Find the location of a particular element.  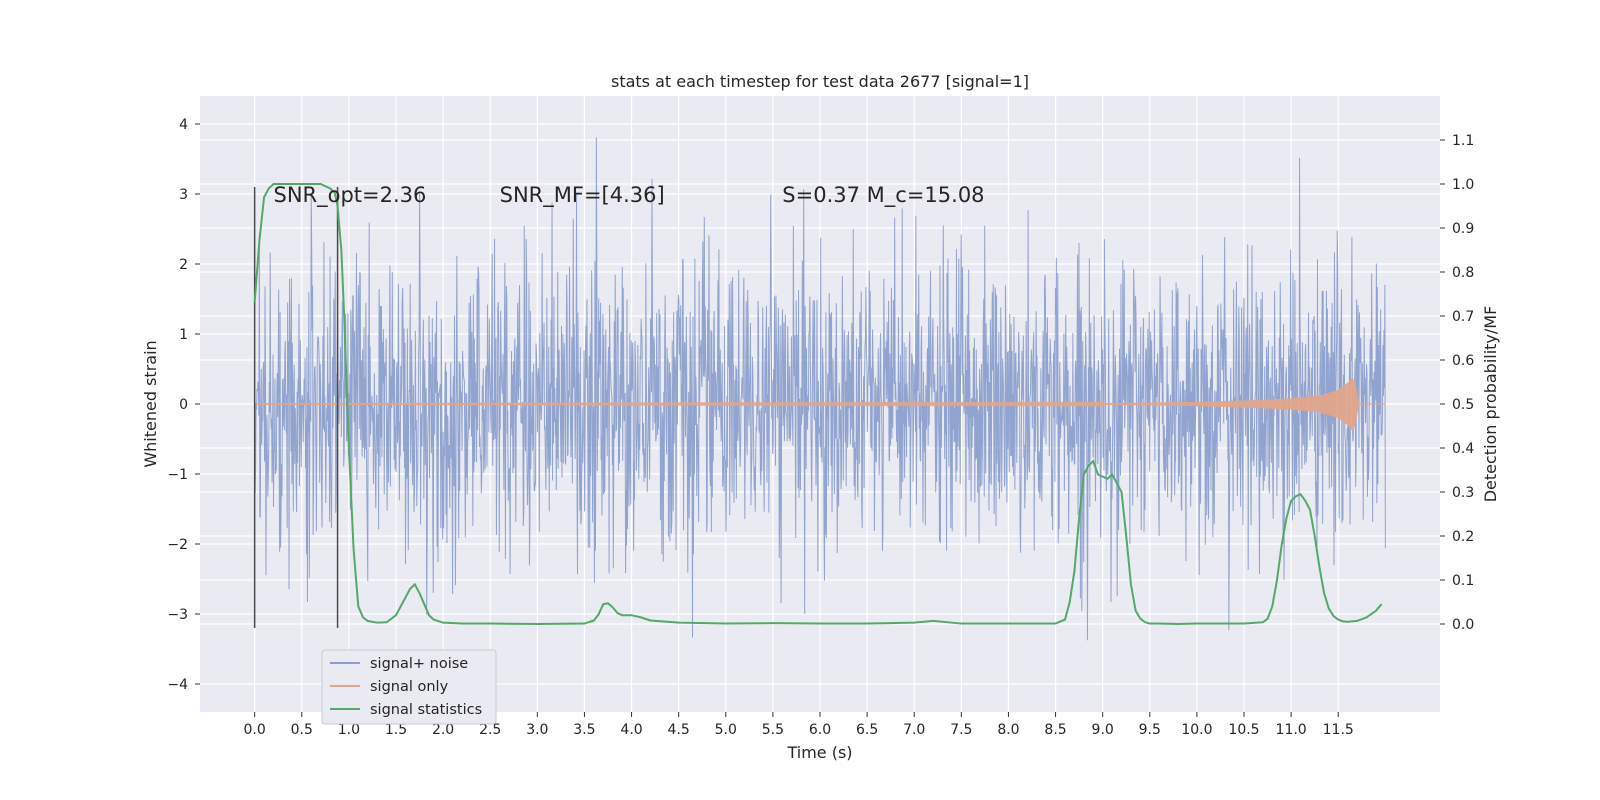

y-right-tick-label: 1.1 is located at coordinates (1463, 141).